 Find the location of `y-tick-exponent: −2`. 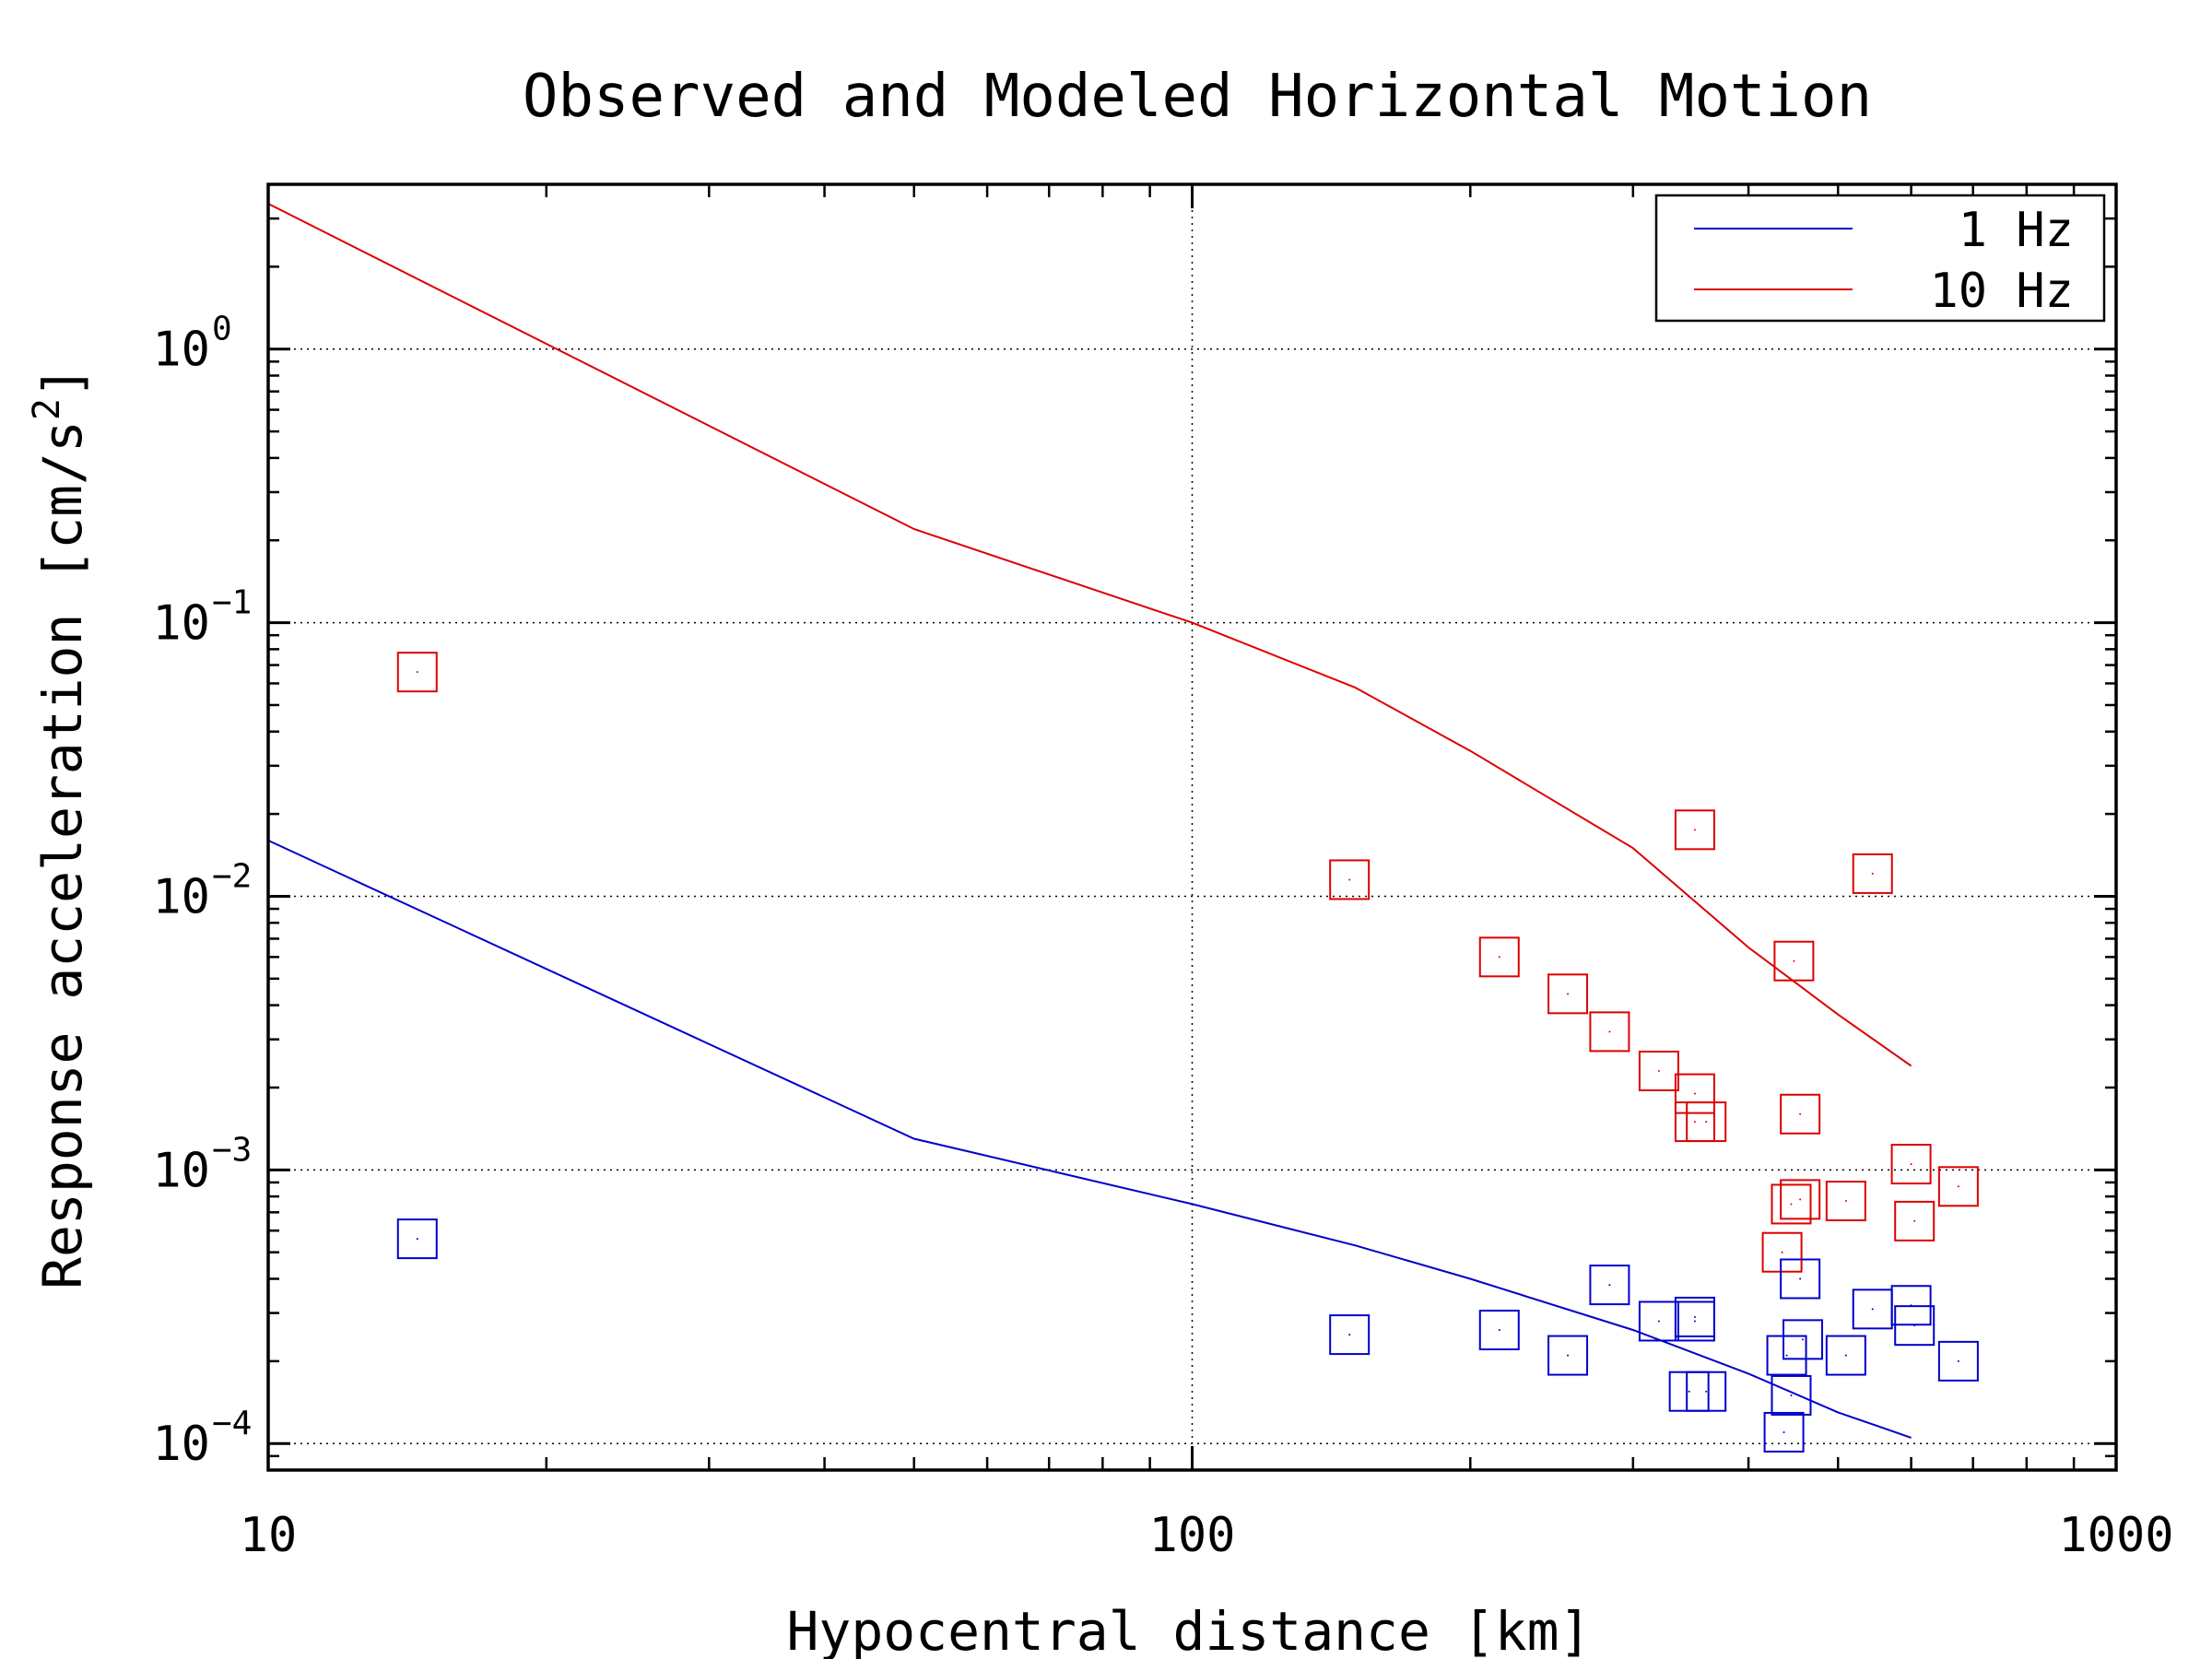

y-tick-exponent: −2 is located at coordinates (232, 876).